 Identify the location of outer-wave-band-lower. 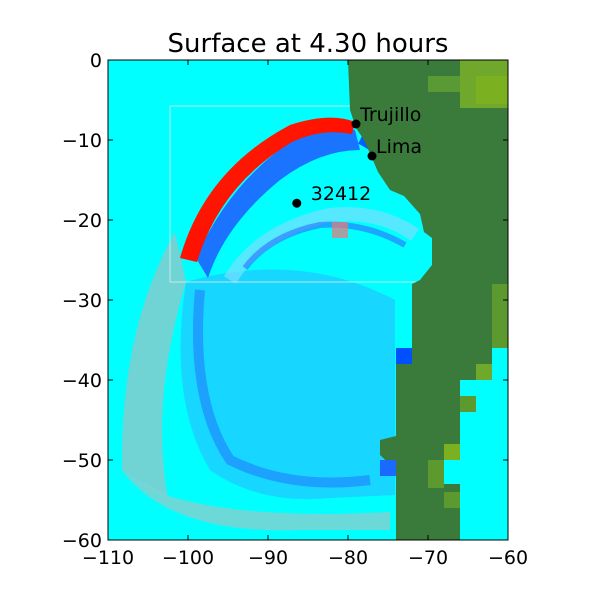
(256, 500).